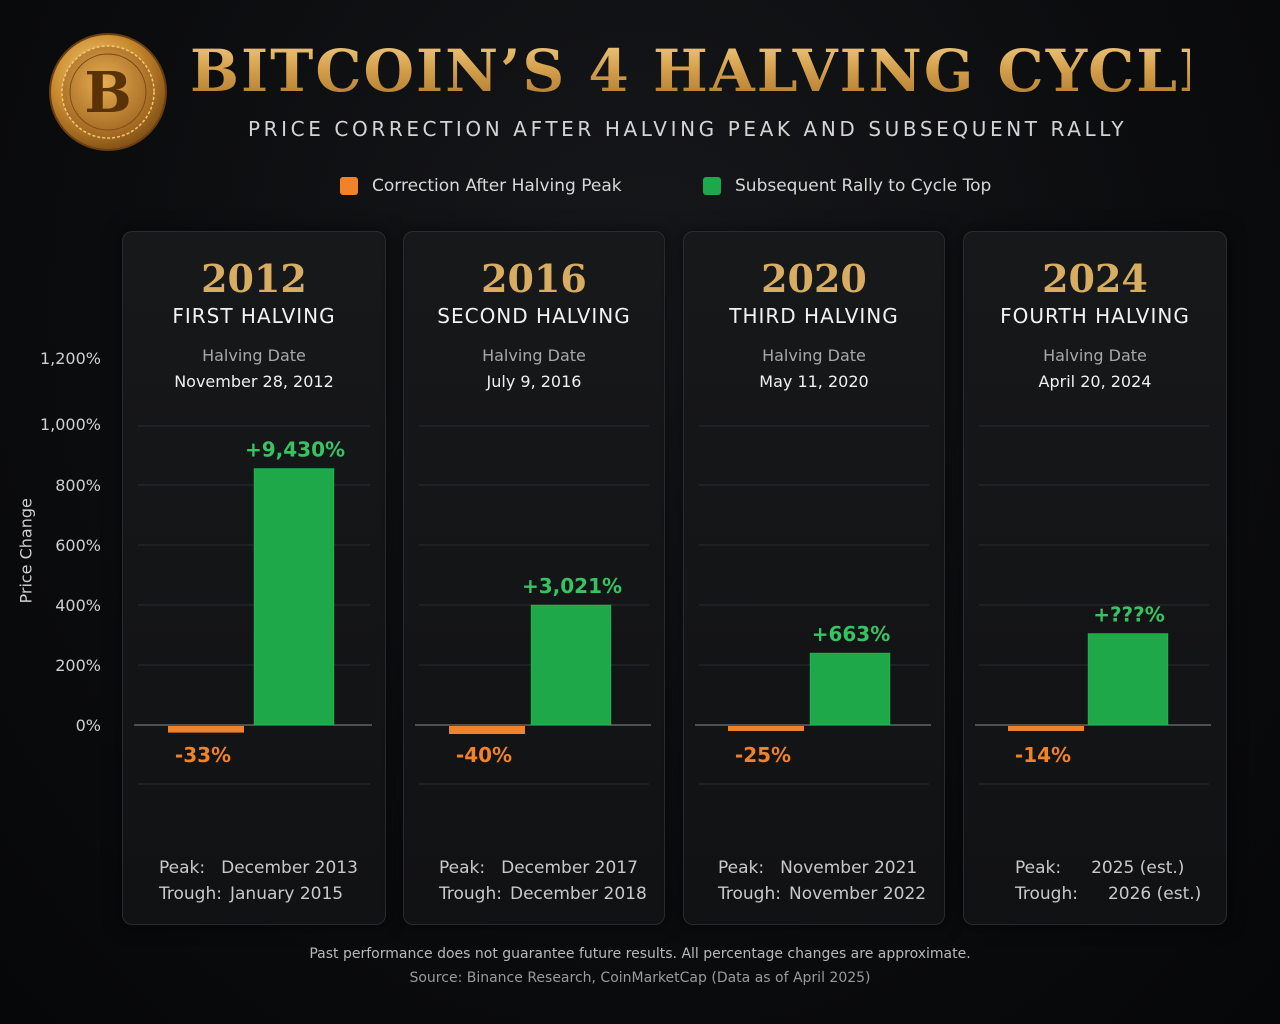  What do you see at coordinates (814, 278) in the screenshot?
I see `panel-year: 2020` at bounding box center [814, 278].